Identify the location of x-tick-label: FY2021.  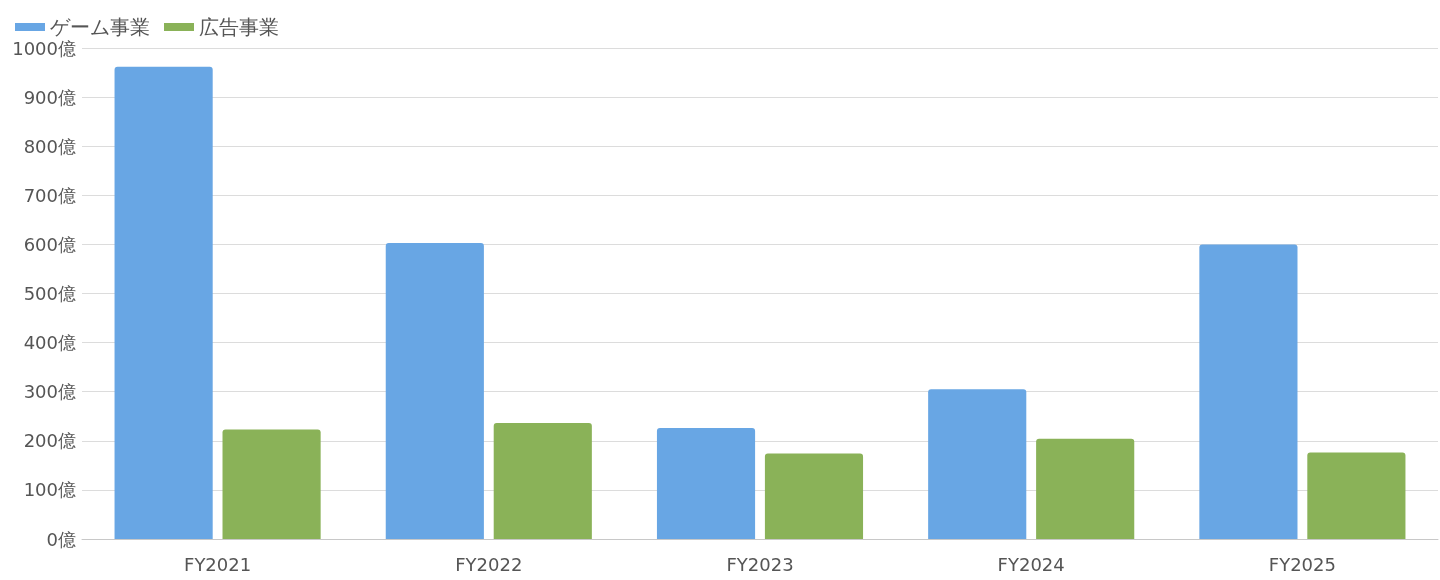
(218, 564).